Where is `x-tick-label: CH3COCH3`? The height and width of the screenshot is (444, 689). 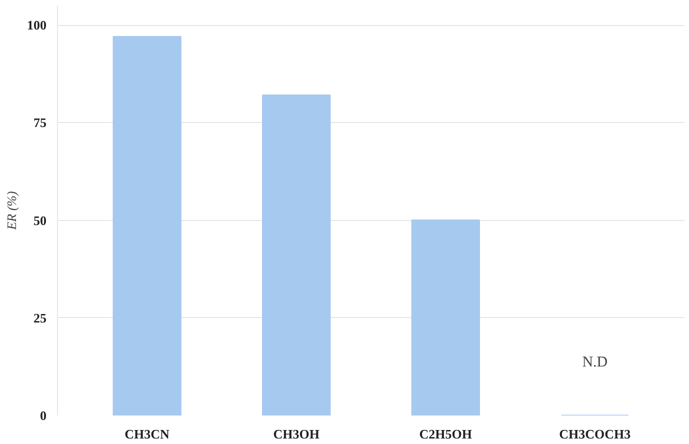
x-tick-label: CH3COCH3 is located at coordinates (595, 434).